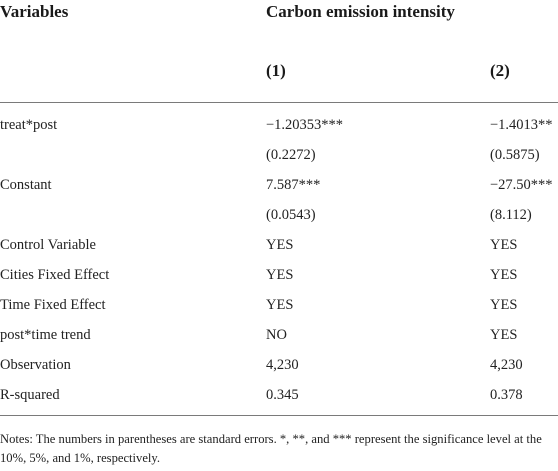 The image size is (558, 471). What do you see at coordinates (45, 335) in the screenshot?
I see `row-label: post*time trend` at bounding box center [45, 335].